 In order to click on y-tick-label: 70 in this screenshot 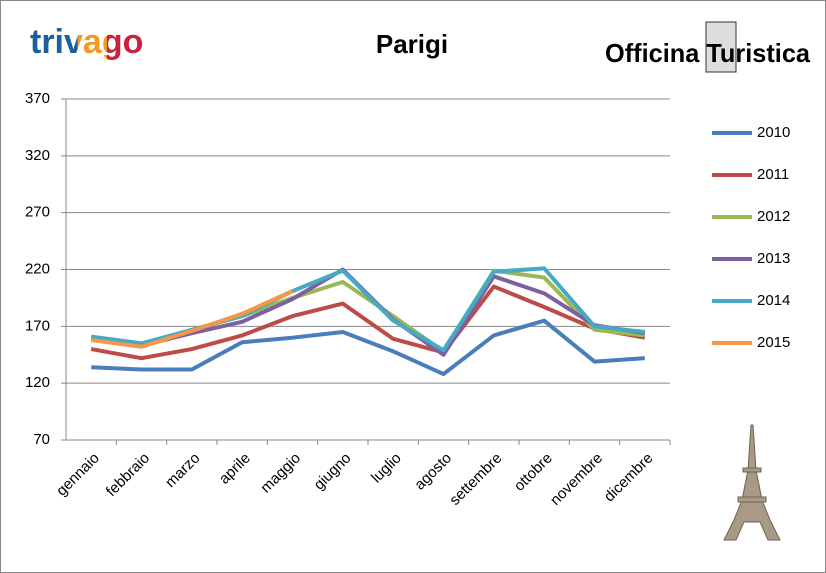, I will do `click(41, 439)`.